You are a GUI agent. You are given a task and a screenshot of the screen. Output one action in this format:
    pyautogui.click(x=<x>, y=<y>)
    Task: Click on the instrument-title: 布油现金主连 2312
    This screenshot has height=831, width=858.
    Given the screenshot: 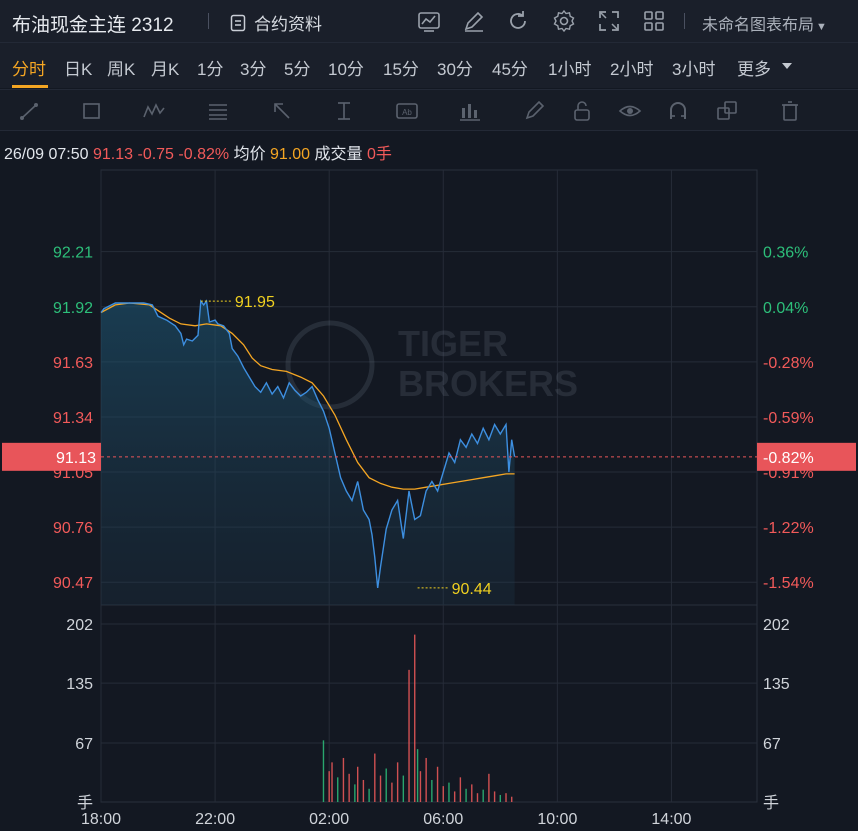 What is the action you would take?
    pyautogui.click(x=93, y=25)
    